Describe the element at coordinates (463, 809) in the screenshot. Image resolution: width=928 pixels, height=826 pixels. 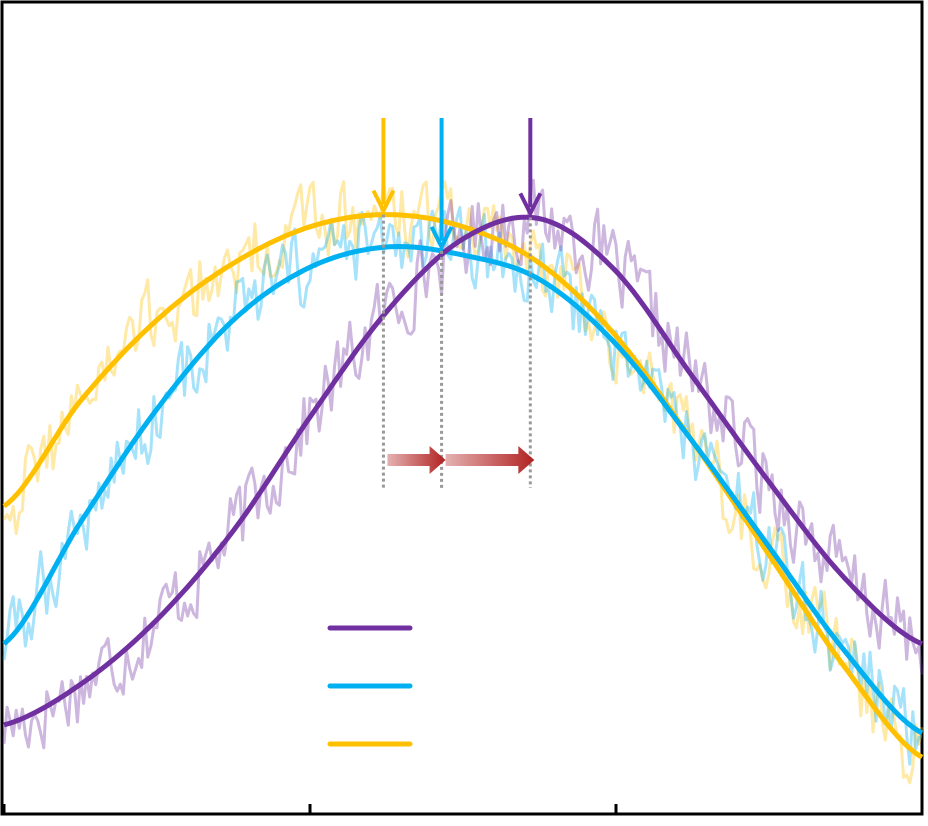
I see `x-axis-ticks` at that location.